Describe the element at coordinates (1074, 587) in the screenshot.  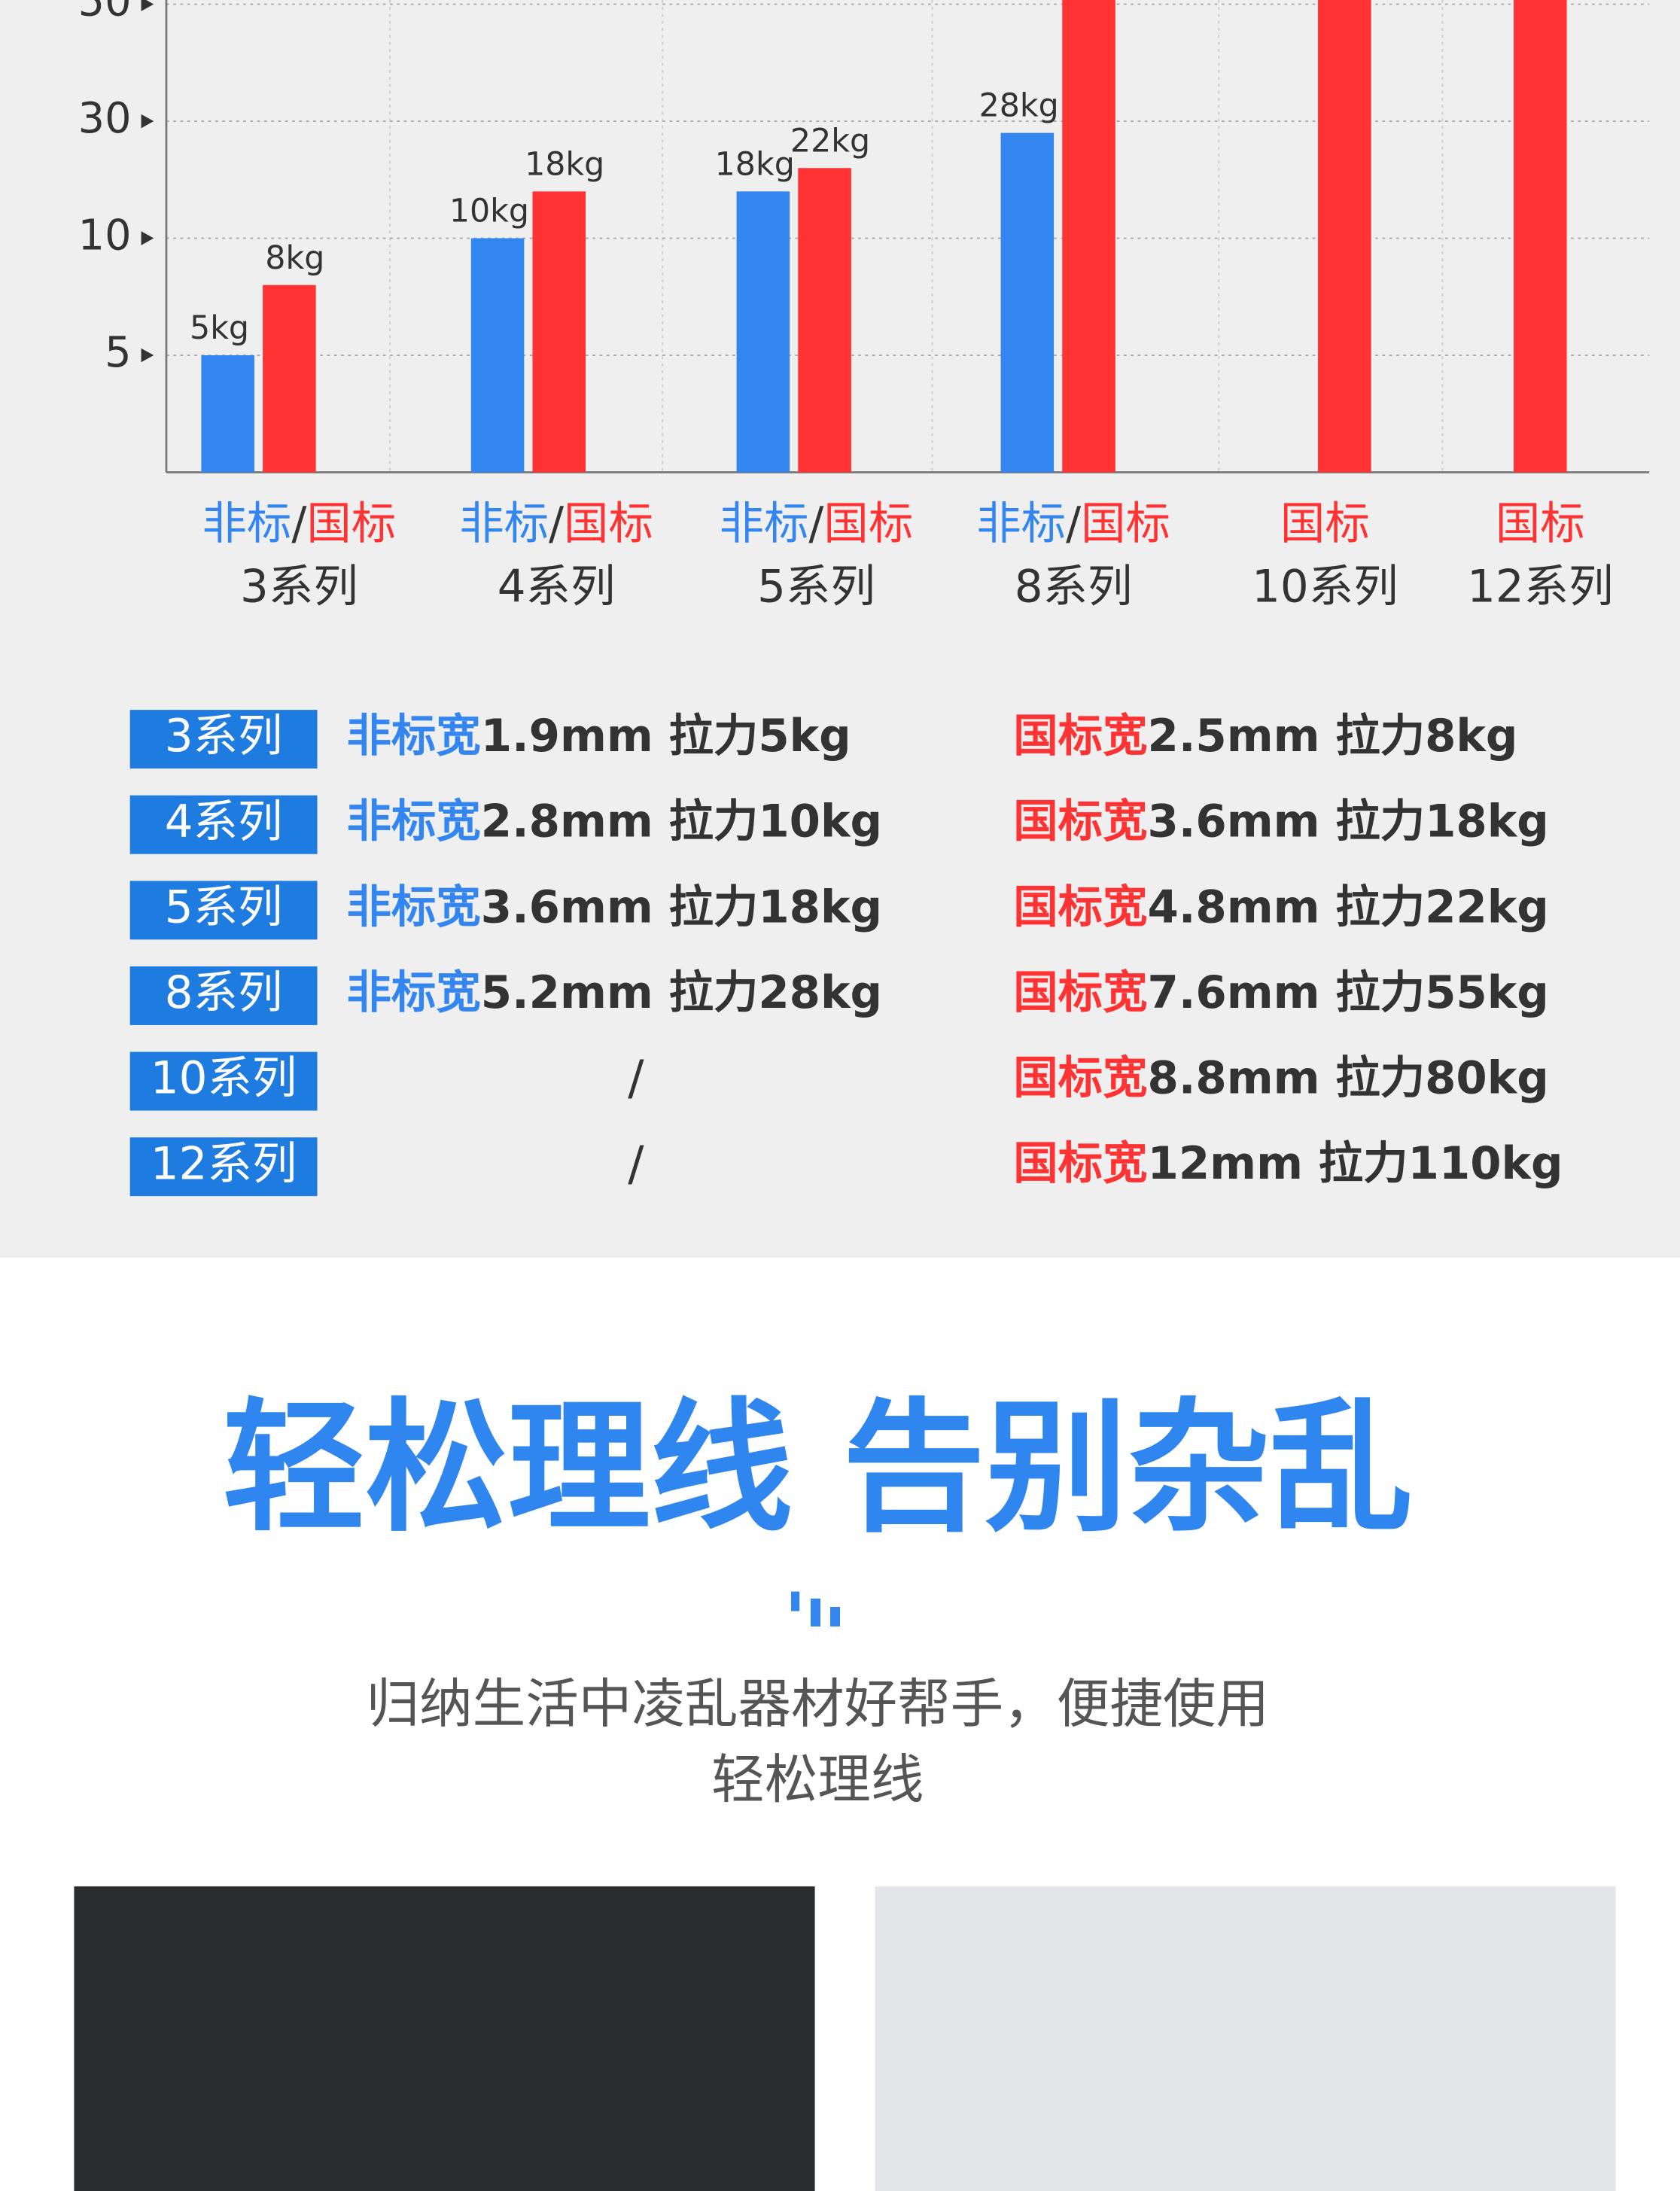
I see `x-tick-label: 8系列` at that location.